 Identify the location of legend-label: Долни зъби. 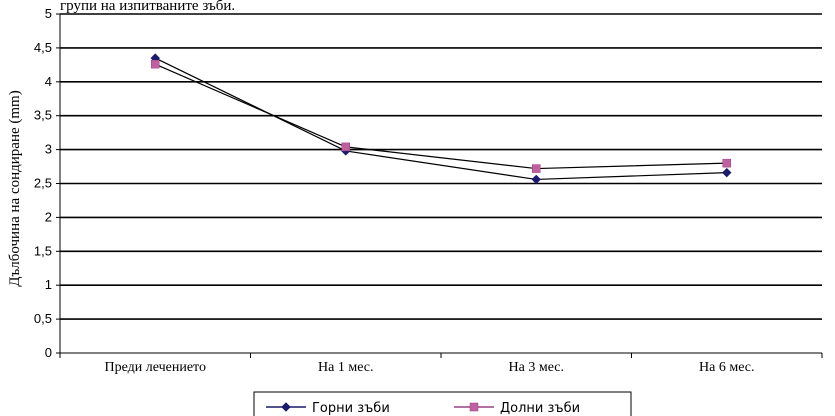
(540, 408).